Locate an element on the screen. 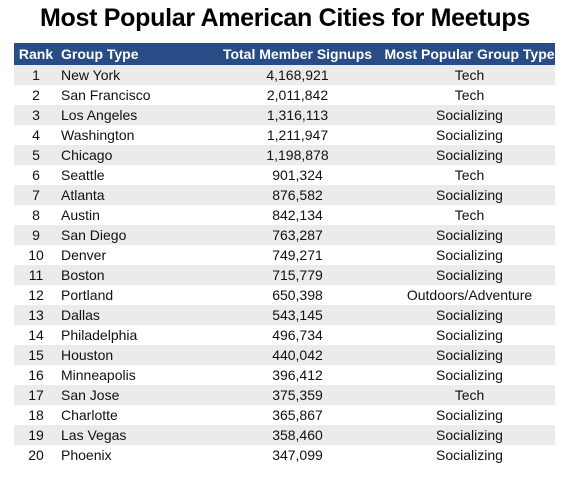  cell-city: Austin is located at coordinates (134, 215).